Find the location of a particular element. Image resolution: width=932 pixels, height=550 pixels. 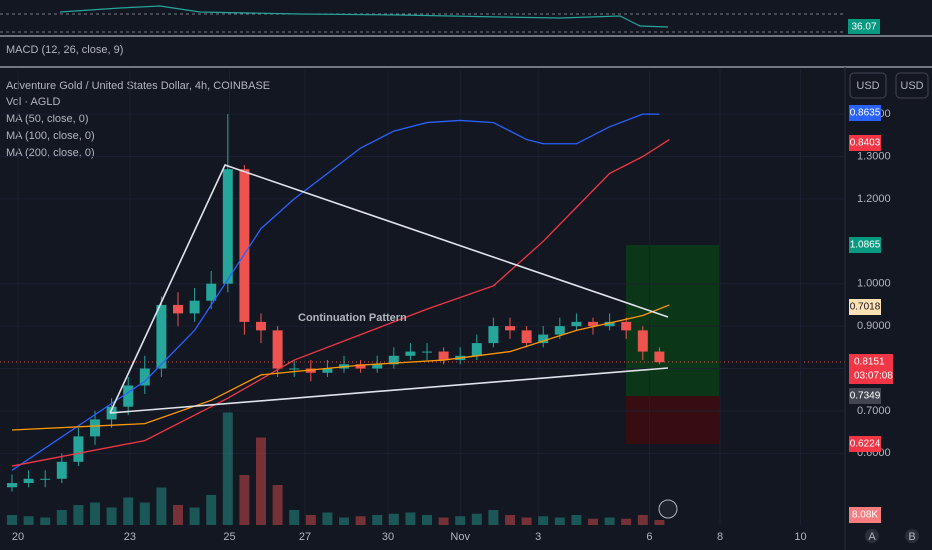

tag-text: A is located at coordinates (872, 537).